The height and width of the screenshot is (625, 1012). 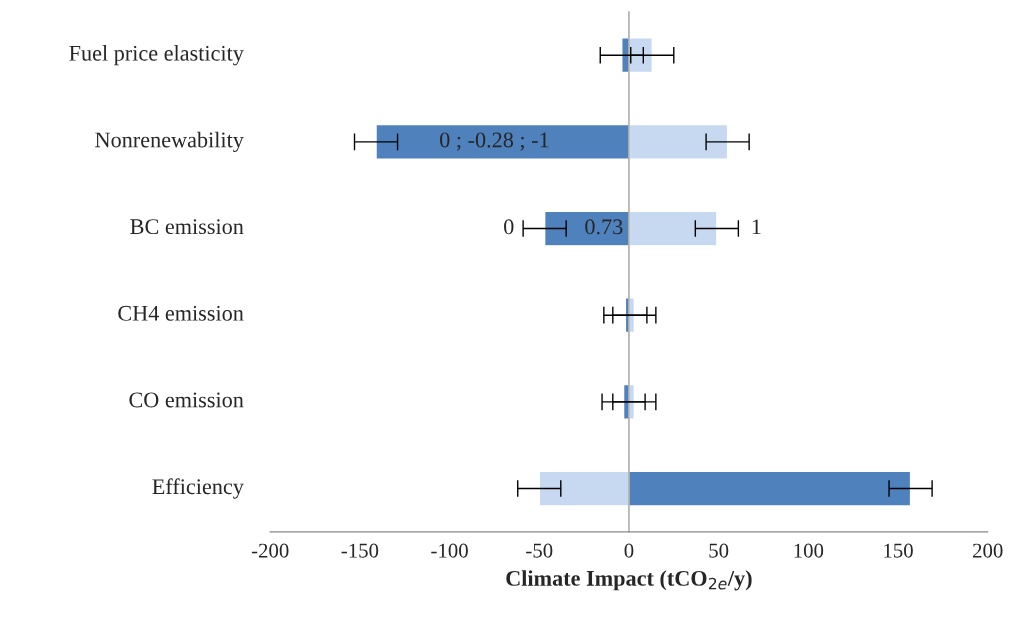 What do you see at coordinates (449, 550) in the screenshot?
I see `x-tick-label: -100` at bounding box center [449, 550].